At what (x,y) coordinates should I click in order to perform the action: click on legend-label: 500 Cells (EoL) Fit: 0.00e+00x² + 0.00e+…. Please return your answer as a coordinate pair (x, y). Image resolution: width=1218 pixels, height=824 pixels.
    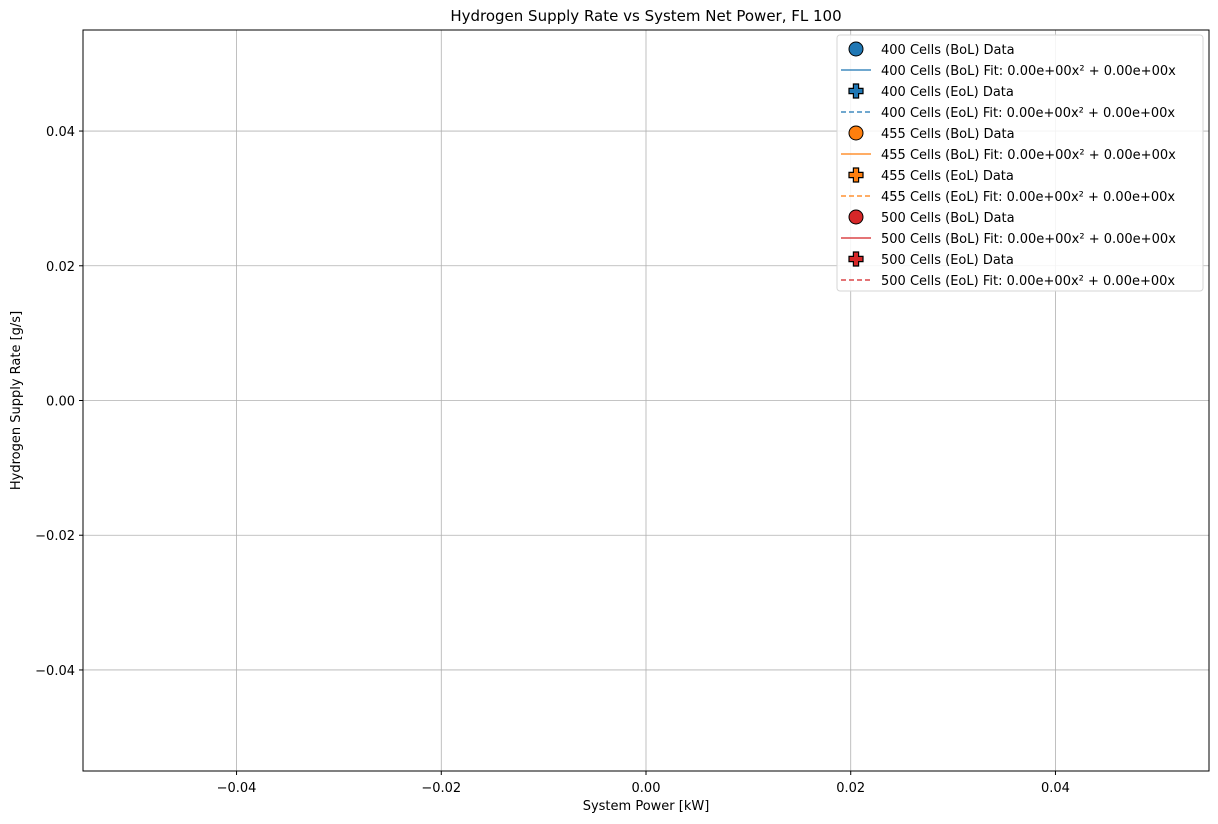
    Looking at the image, I should click on (1028, 281).